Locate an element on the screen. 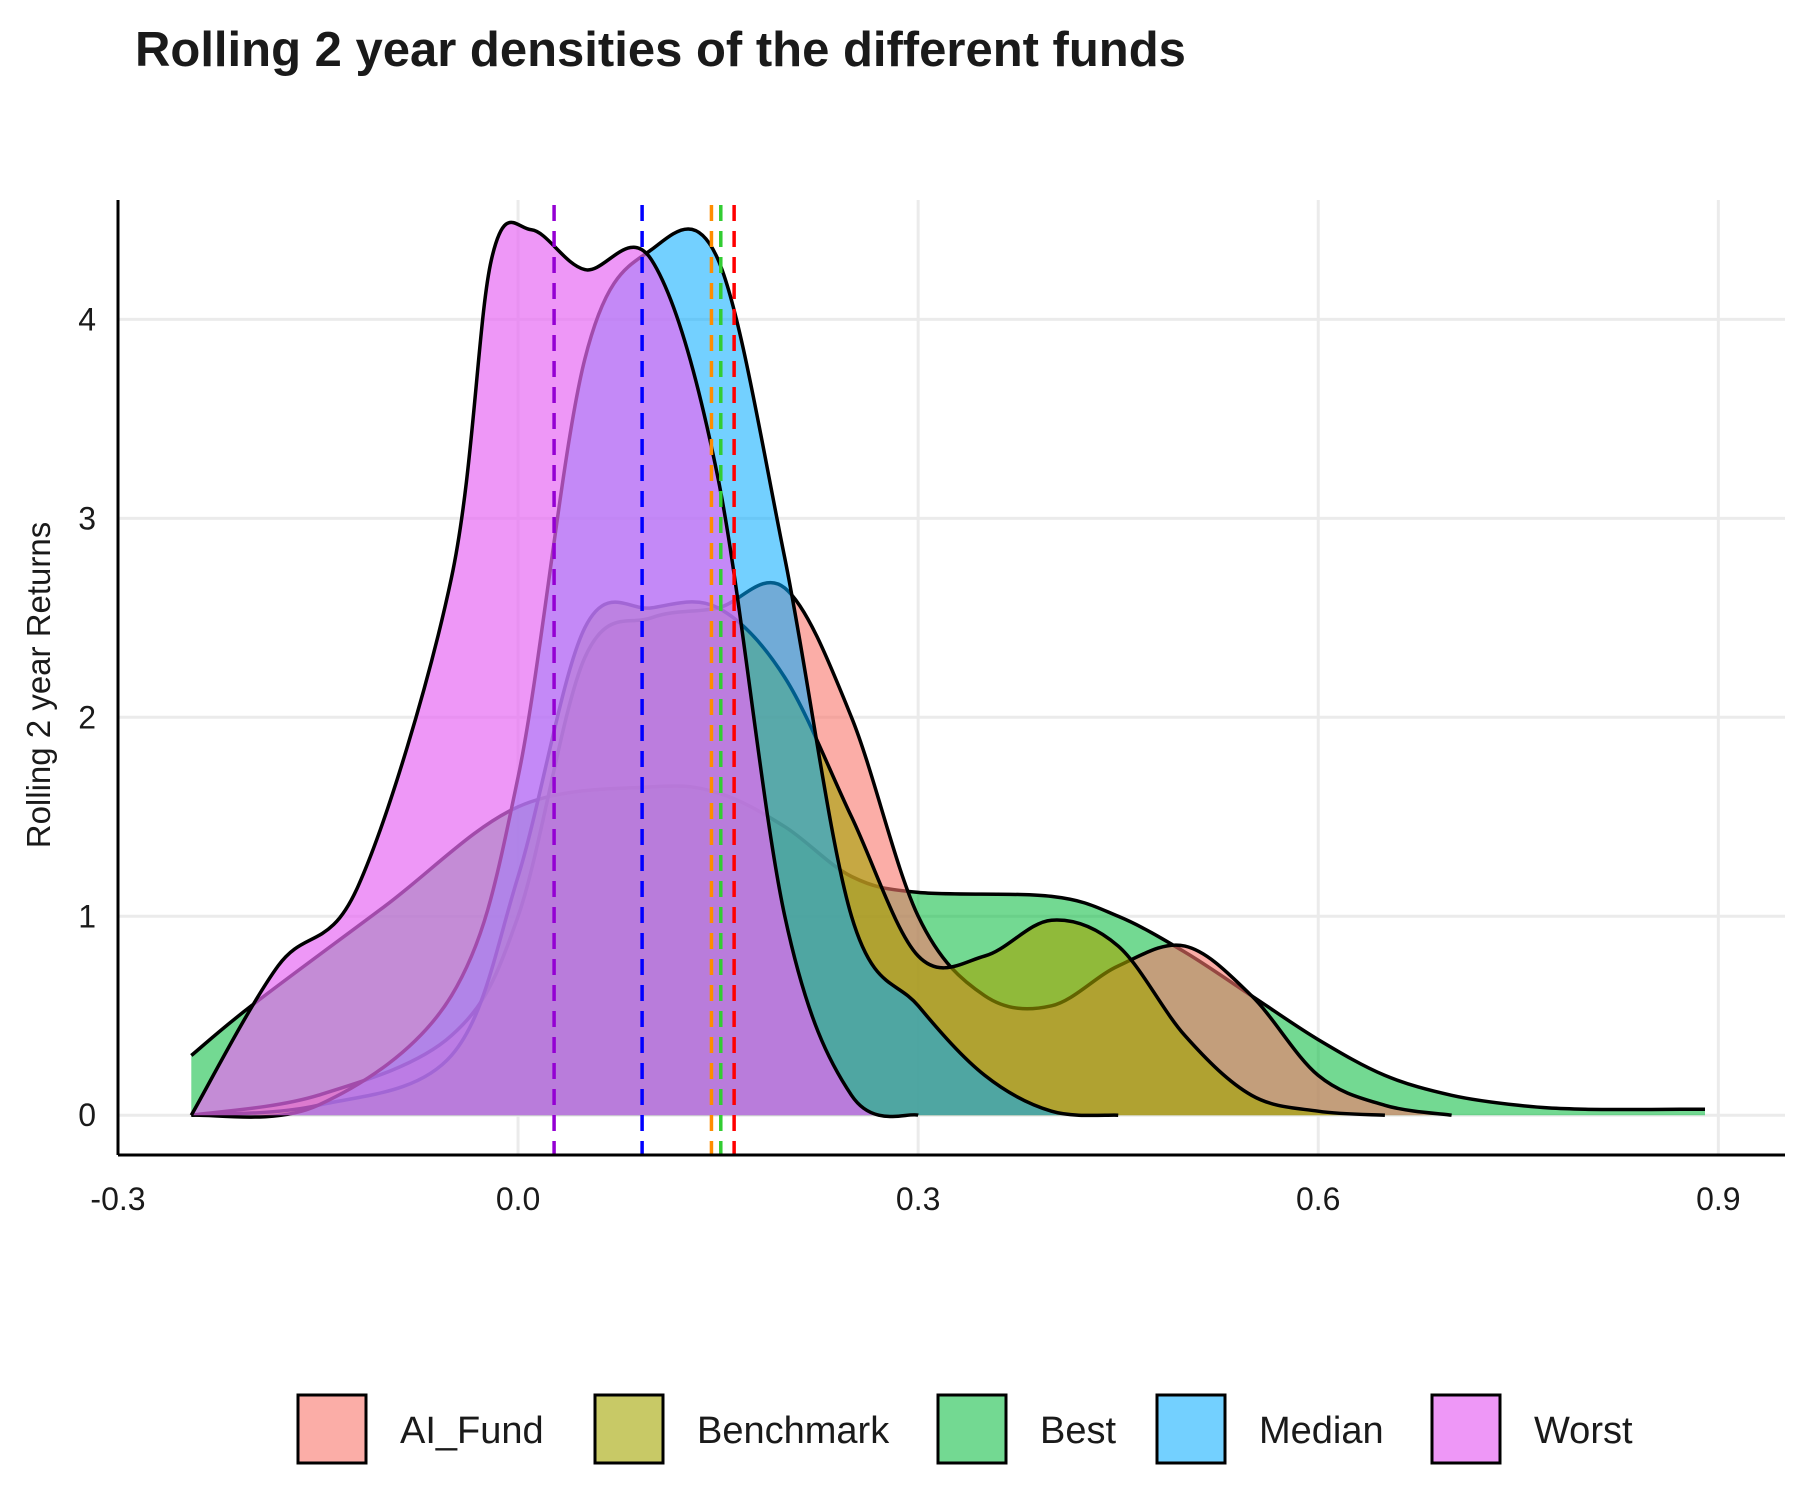  y-tick-label-0: 0 is located at coordinates (87, 1115).